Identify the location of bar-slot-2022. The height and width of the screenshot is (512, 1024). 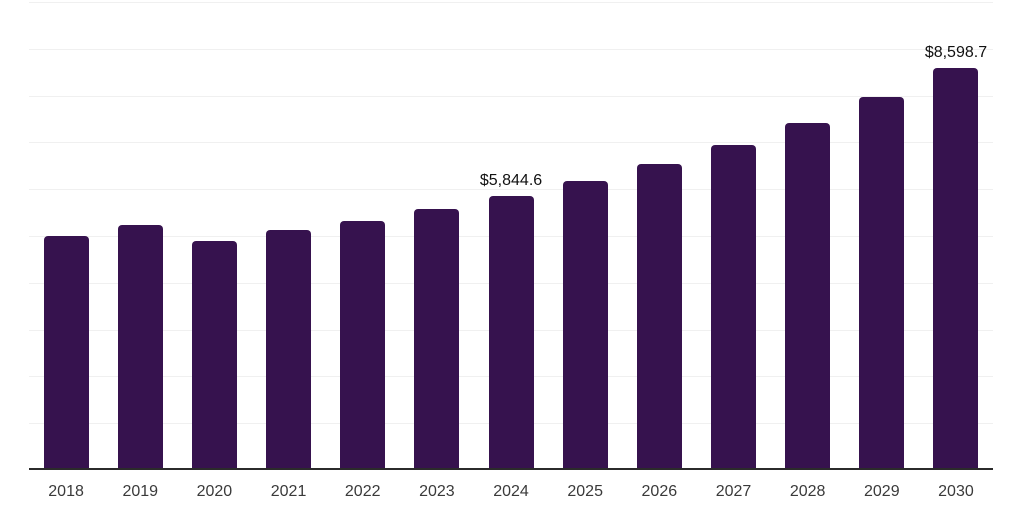
(363, 236).